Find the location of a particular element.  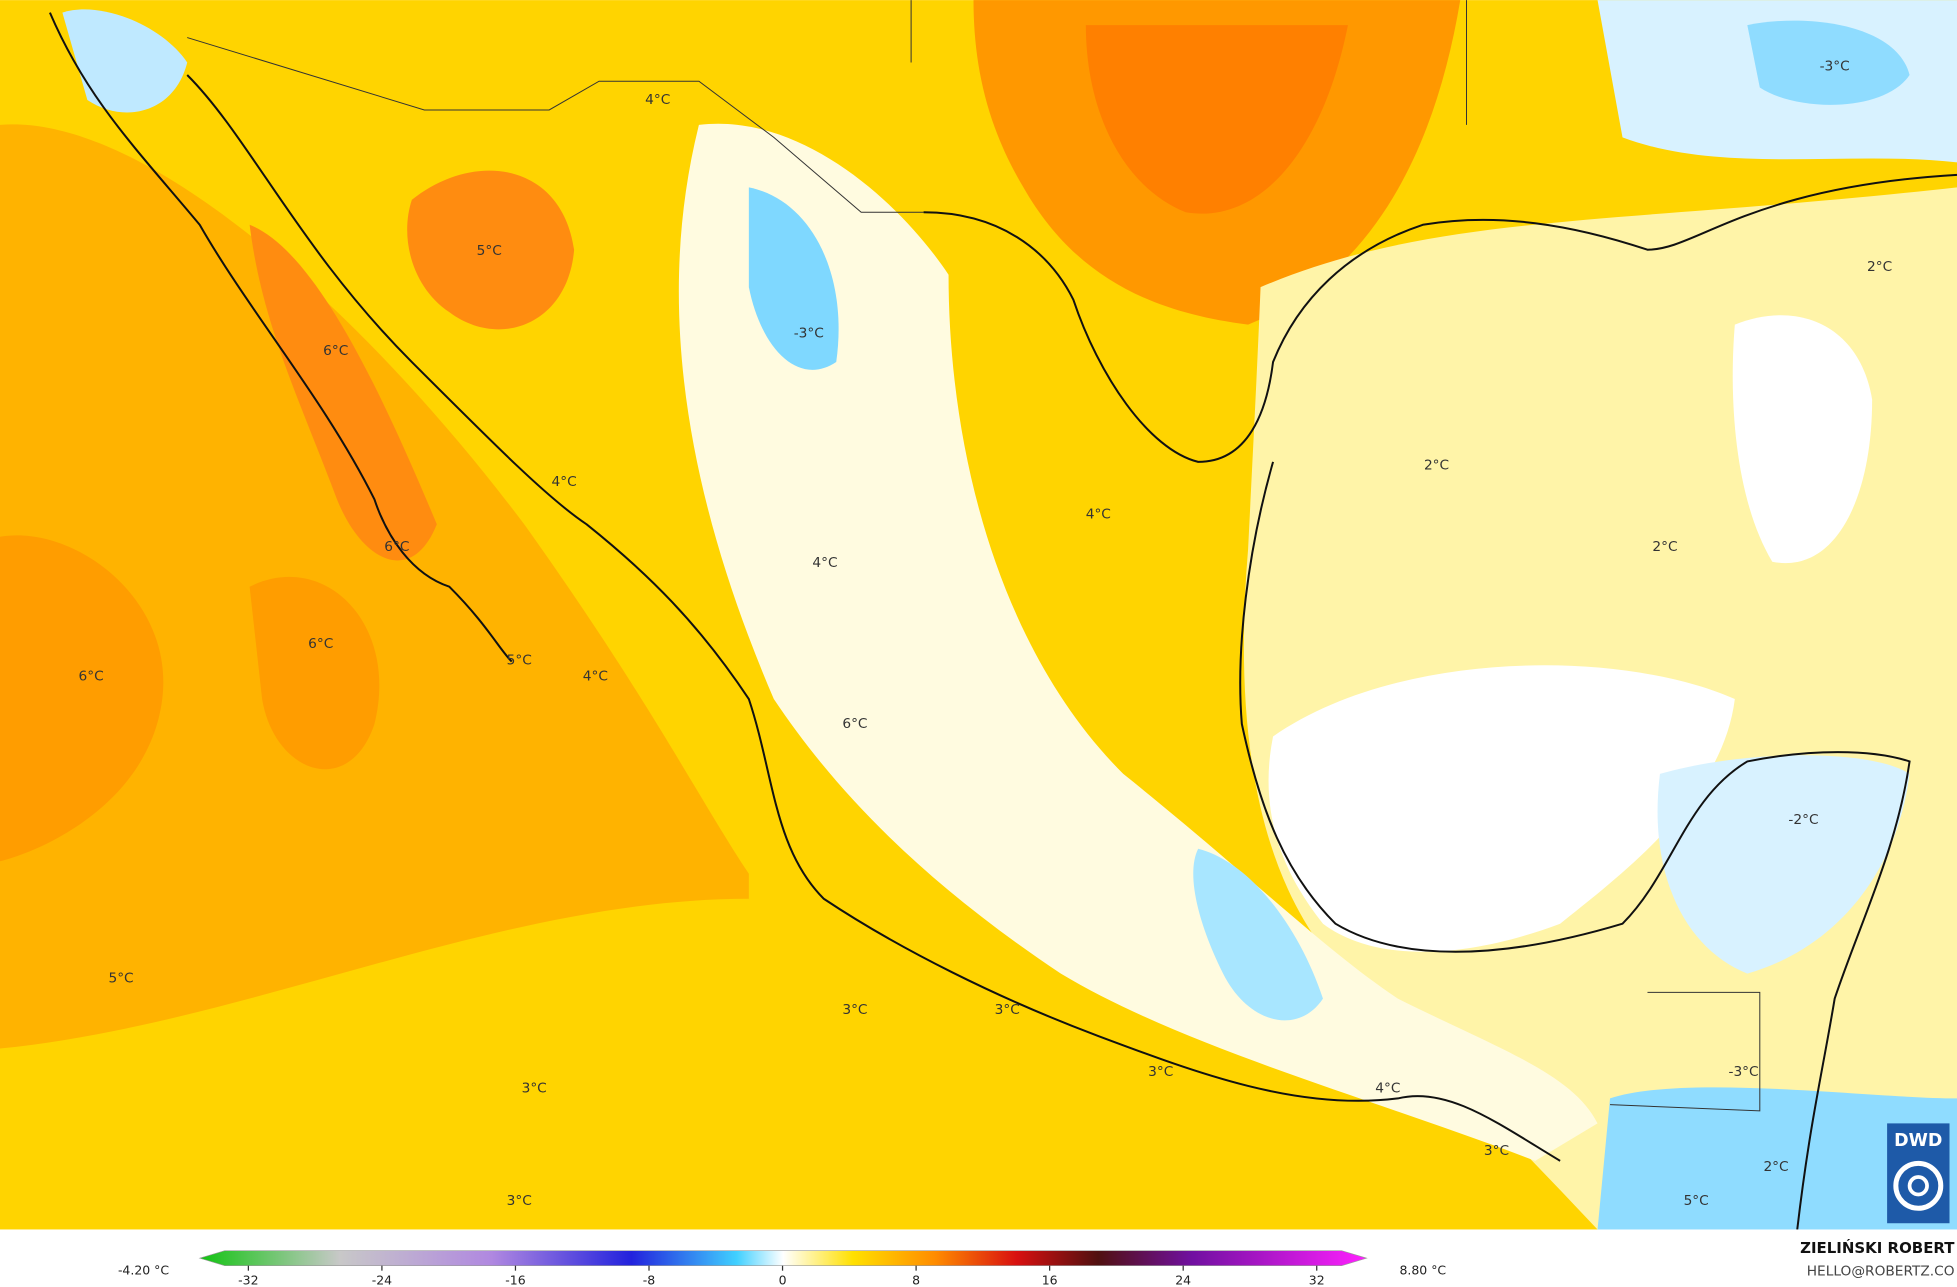

colorbar-tick-label: -24 is located at coordinates (382, 1279).